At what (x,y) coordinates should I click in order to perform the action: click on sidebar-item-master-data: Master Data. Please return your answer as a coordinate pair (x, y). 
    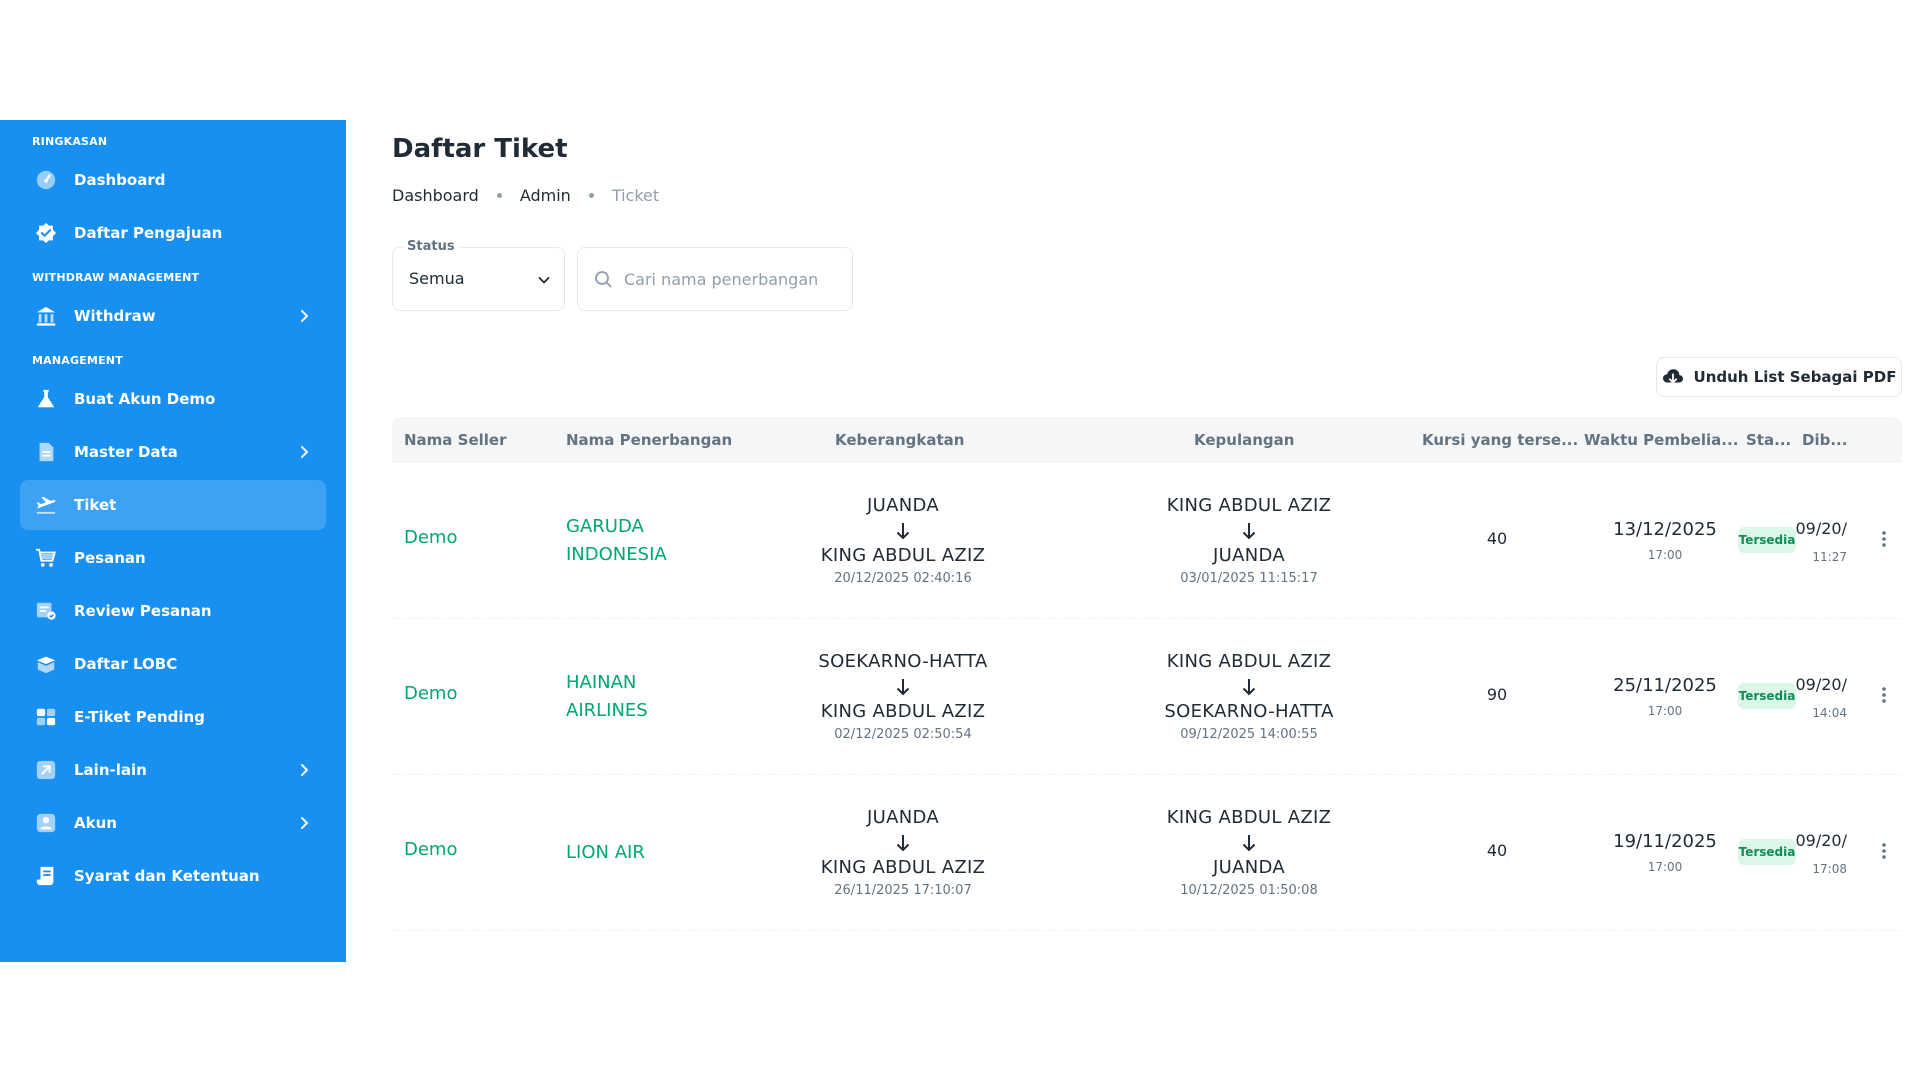
    Looking at the image, I should click on (173, 452).